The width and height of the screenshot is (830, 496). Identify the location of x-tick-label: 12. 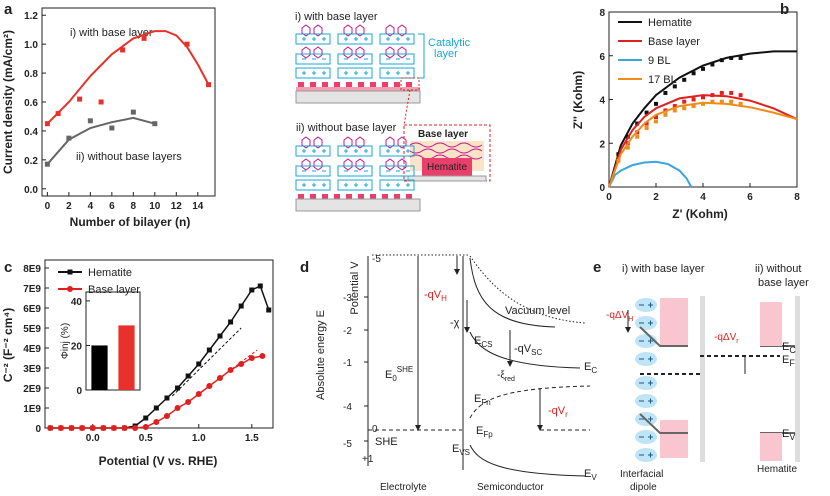
(177, 206).